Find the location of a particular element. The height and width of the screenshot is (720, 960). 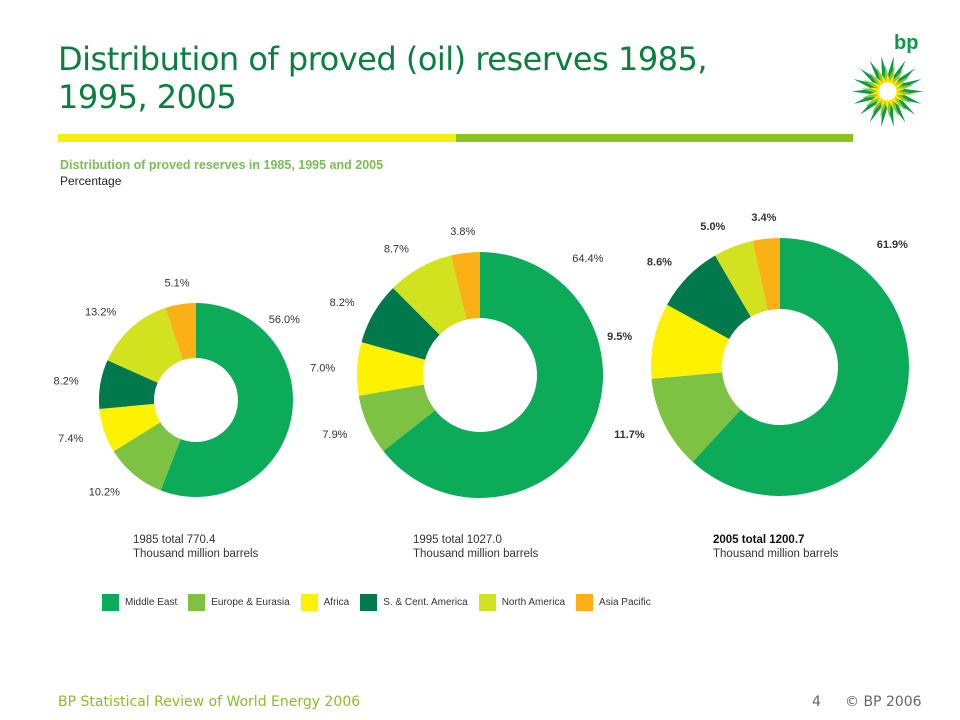

slice-1995-middle-east is located at coordinates (493, 375).